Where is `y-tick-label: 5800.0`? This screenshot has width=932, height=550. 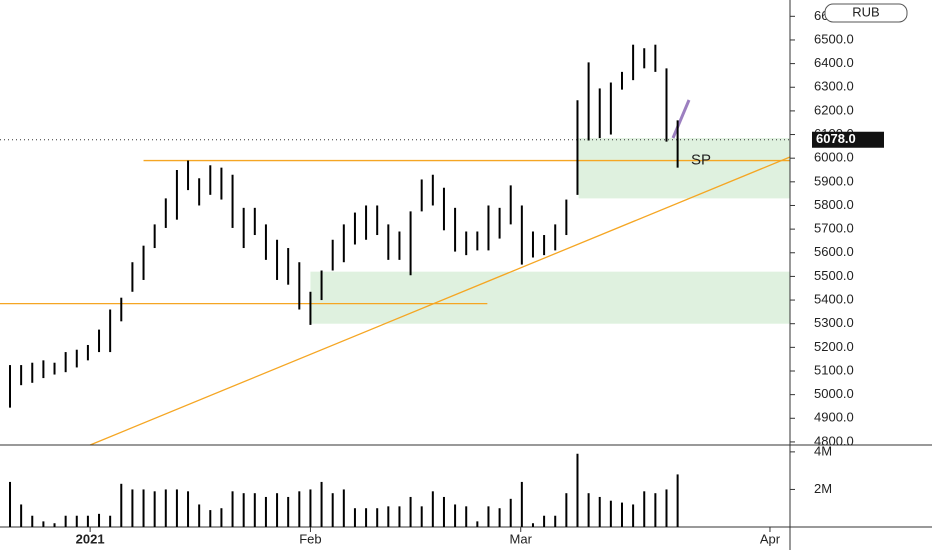
y-tick-label: 5800.0 is located at coordinates (834, 204).